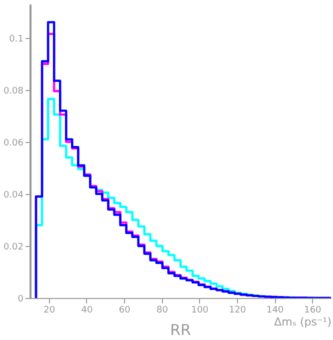 The width and height of the screenshot is (333, 340). Describe the element at coordinates (13, 195) in the screenshot. I see `y-tick-label: 0.04` at that location.